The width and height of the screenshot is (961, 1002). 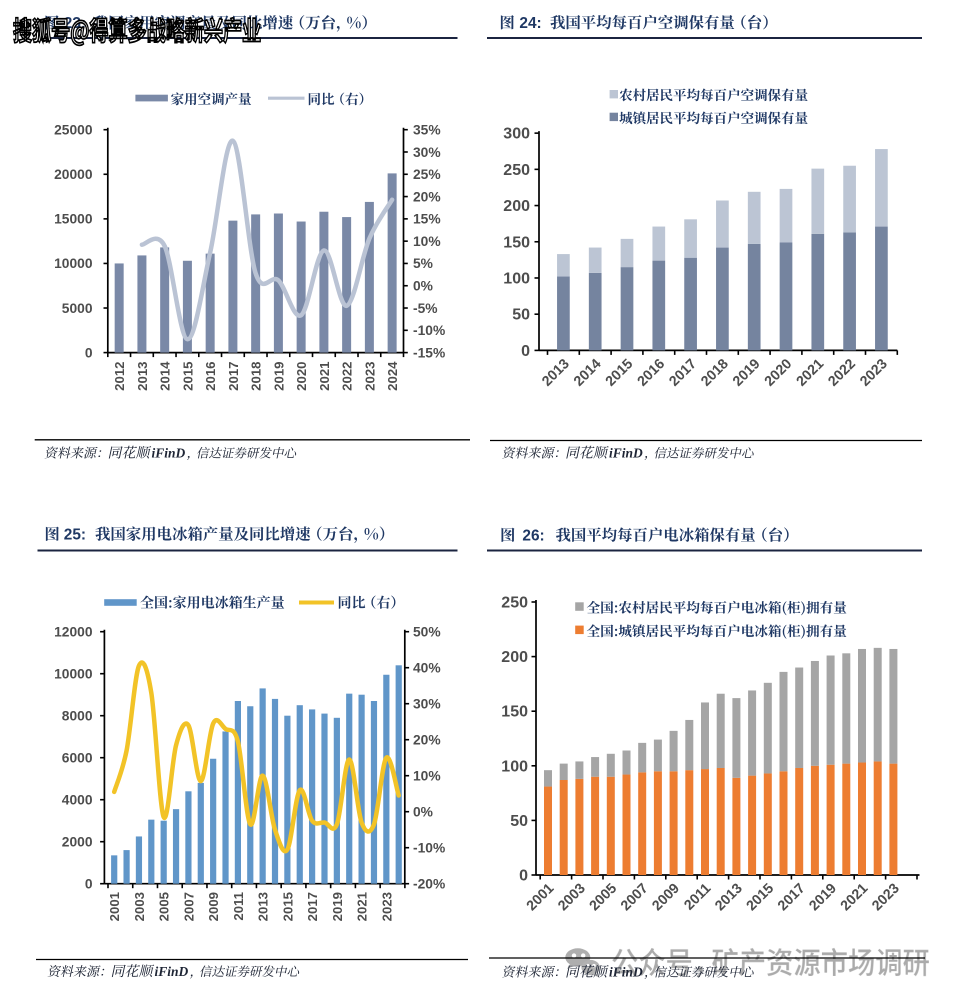 What do you see at coordinates (73, 219) in the screenshot?
I see `svg-text: 15000` at bounding box center [73, 219].